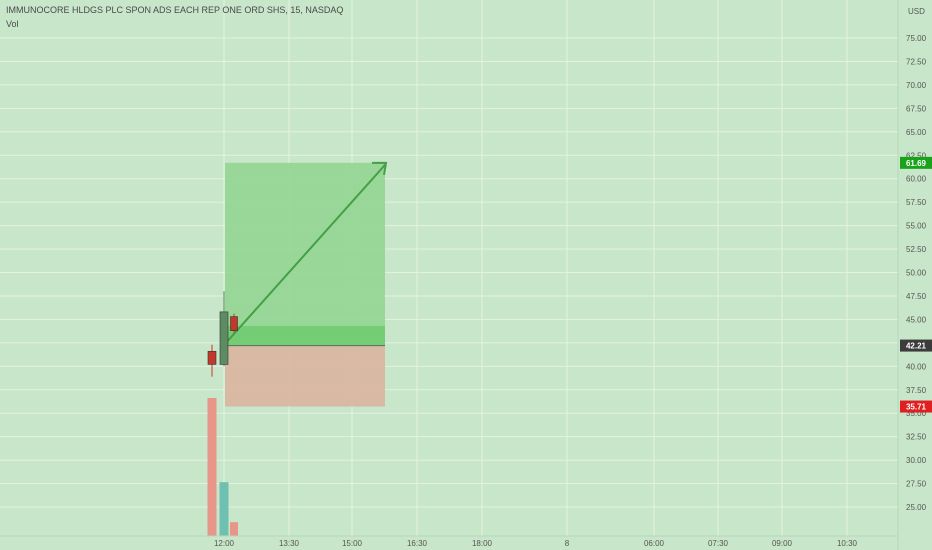 This screenshot has height=550, width=932. I want to click on x-tick-label: 12:00, so click(224, 543).